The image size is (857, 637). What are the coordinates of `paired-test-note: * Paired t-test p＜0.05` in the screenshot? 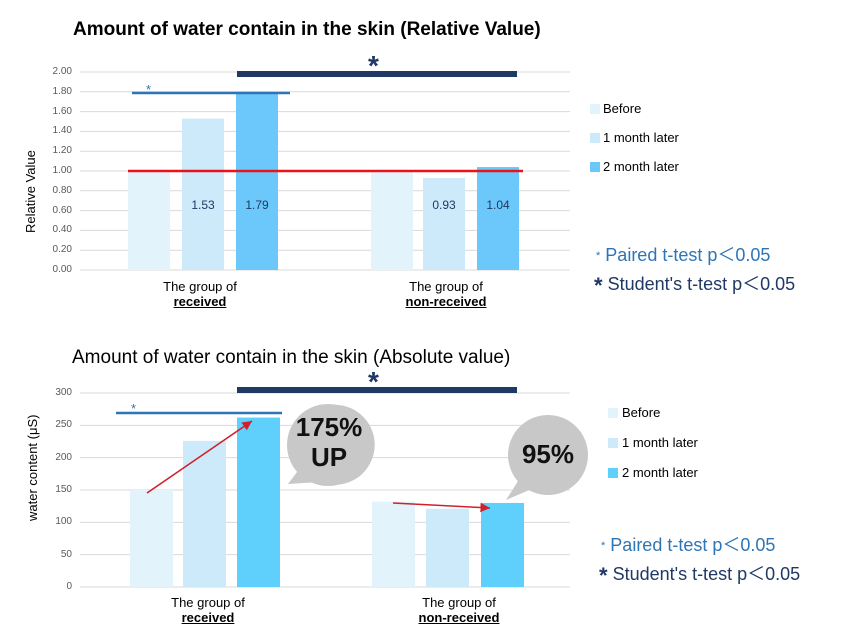 It's located at (683, 254).